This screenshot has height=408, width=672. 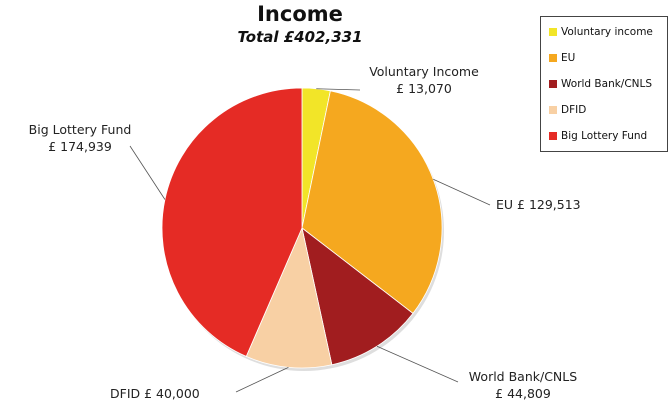 I want to click on leader-line-eu, so click(x=462, y=192).